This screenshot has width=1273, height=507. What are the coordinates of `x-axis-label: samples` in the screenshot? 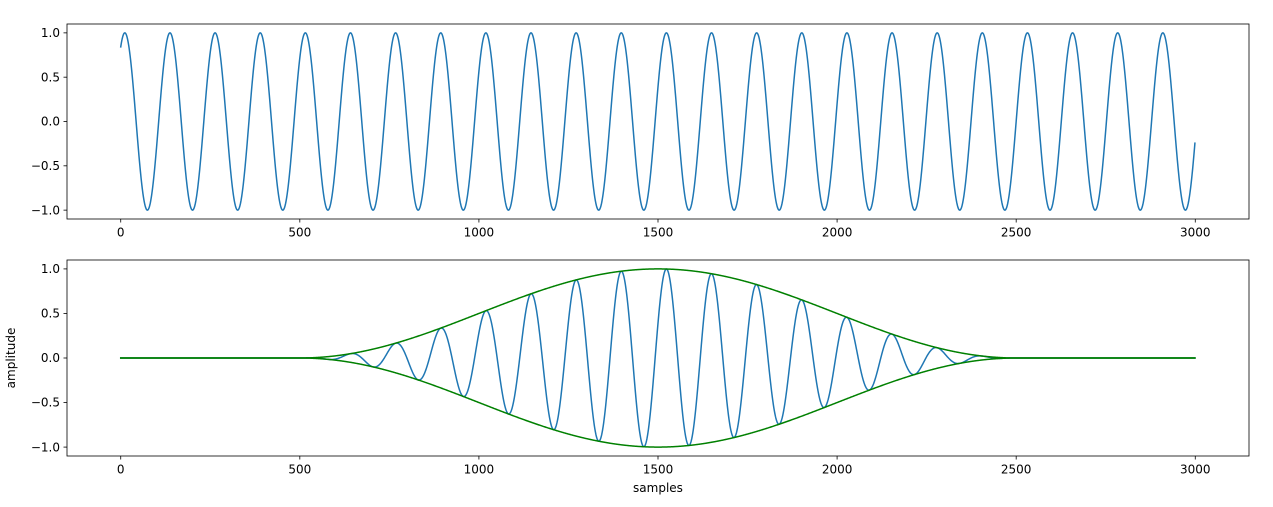 It's located at (658, 488).